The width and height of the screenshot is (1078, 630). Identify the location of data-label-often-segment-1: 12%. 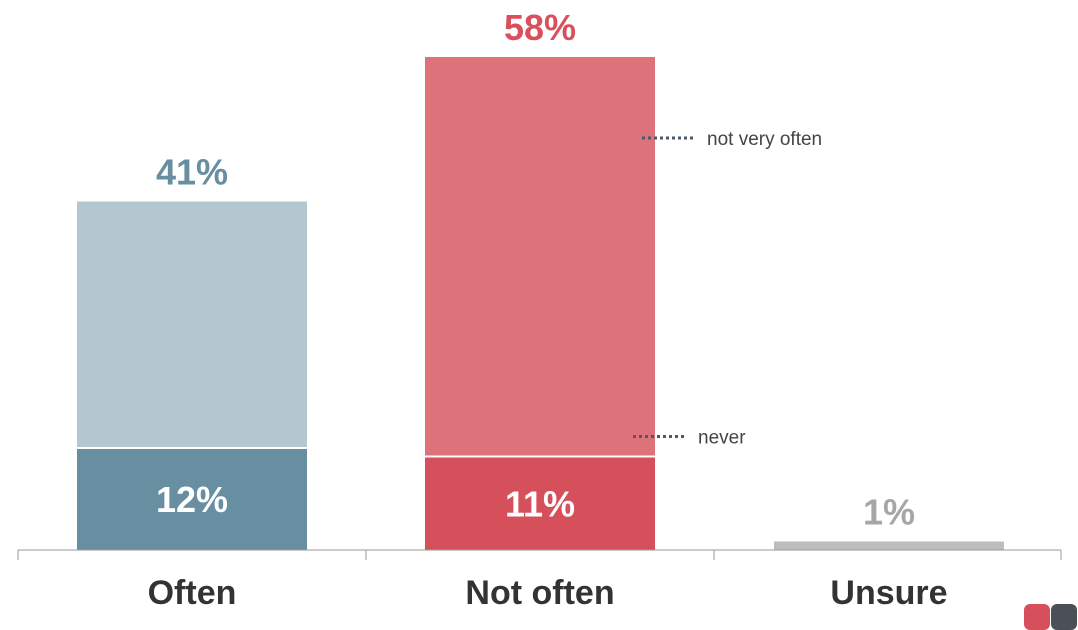
(192, 499).